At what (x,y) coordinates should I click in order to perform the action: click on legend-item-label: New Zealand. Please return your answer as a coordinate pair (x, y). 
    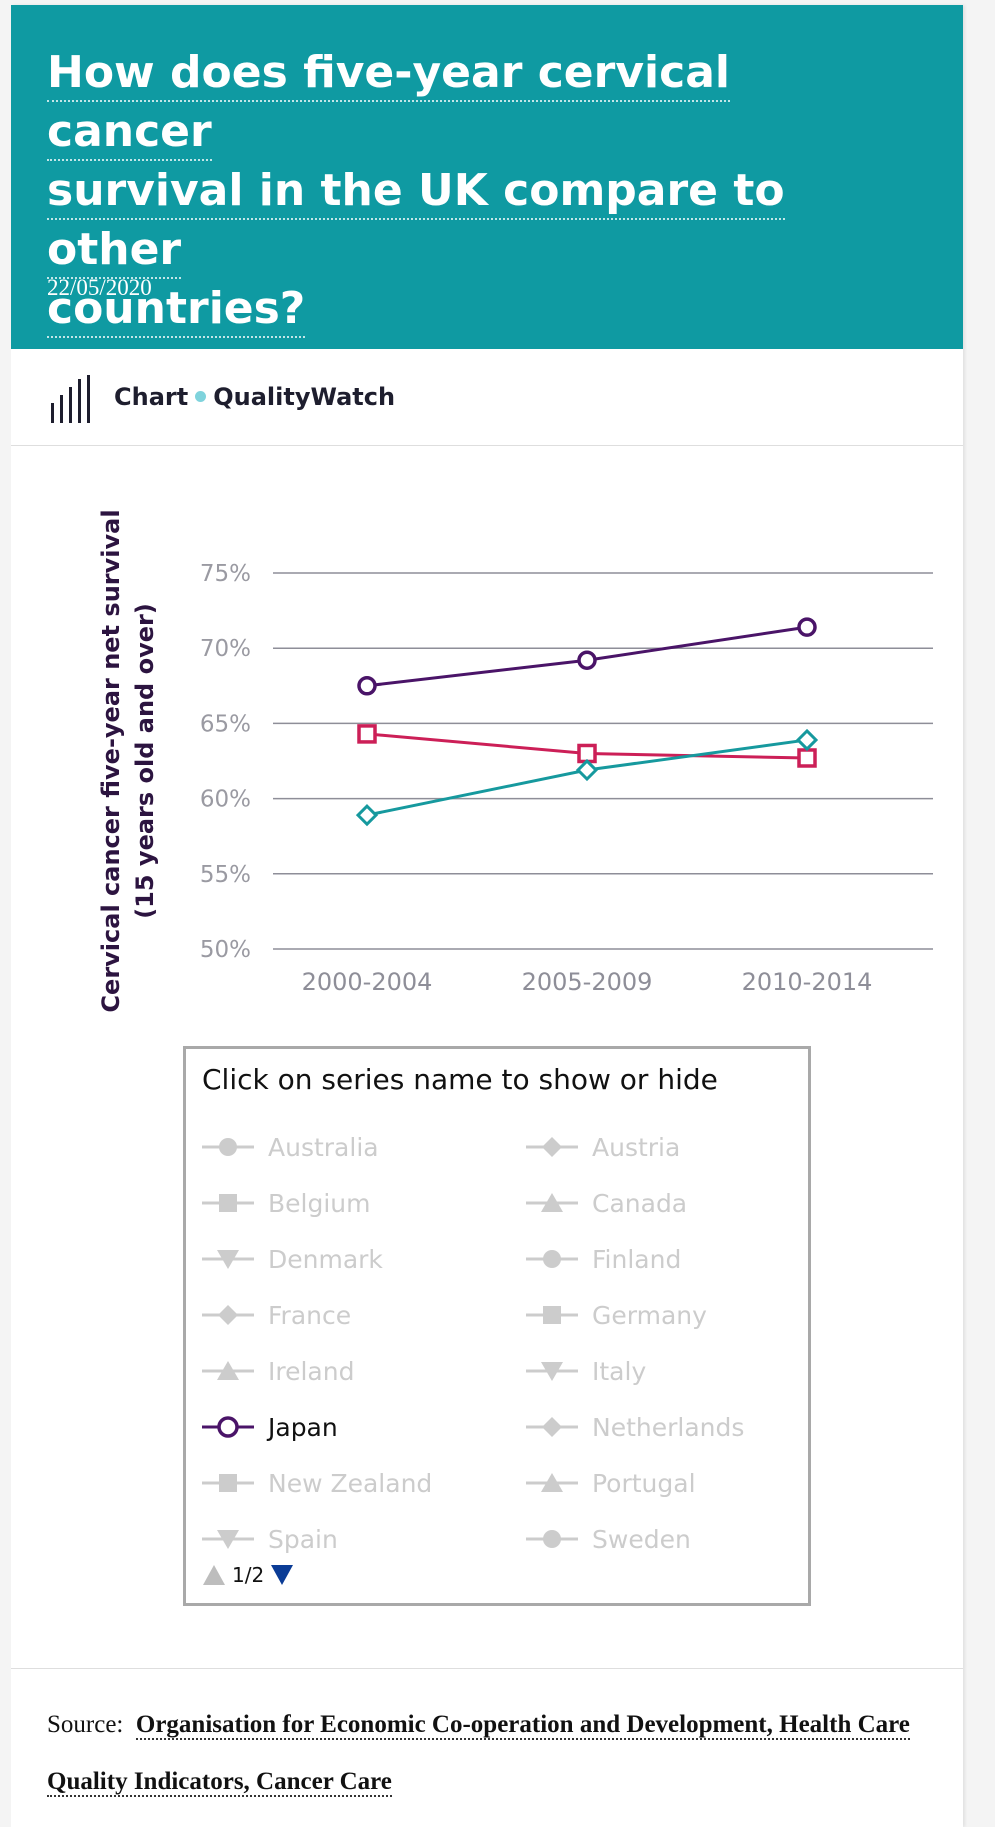
    Looking at the image, I should click on (350, 1483).